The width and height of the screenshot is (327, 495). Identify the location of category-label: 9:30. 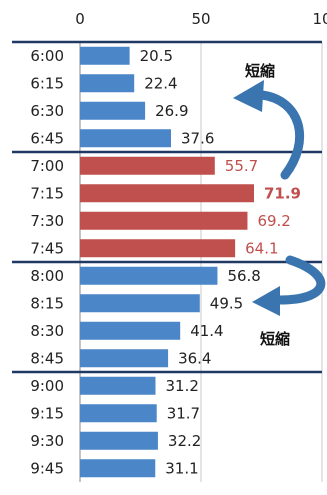
(47, 441).